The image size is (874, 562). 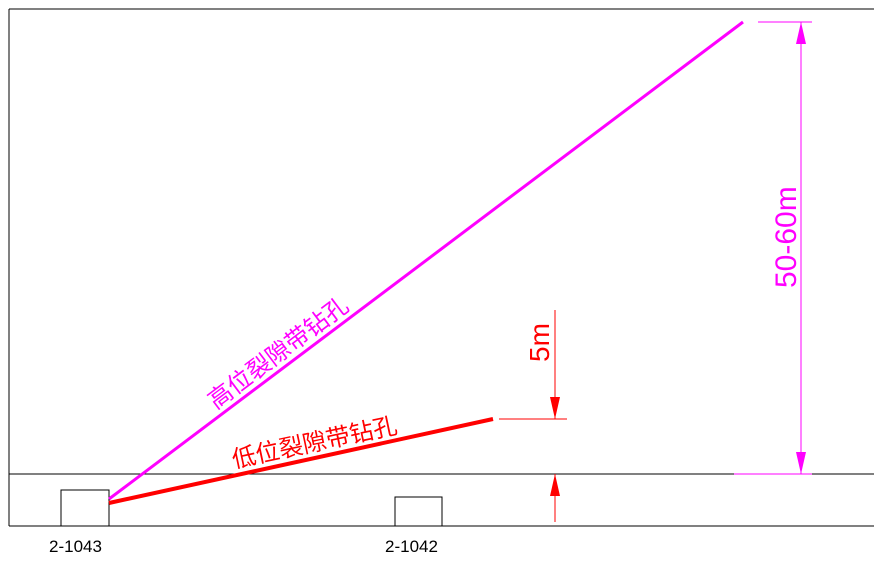 What do you see at coordinates (801, 463) in the screenshot?
I see `high-dim-arrow-bottom` at bounding box center [801, 463].